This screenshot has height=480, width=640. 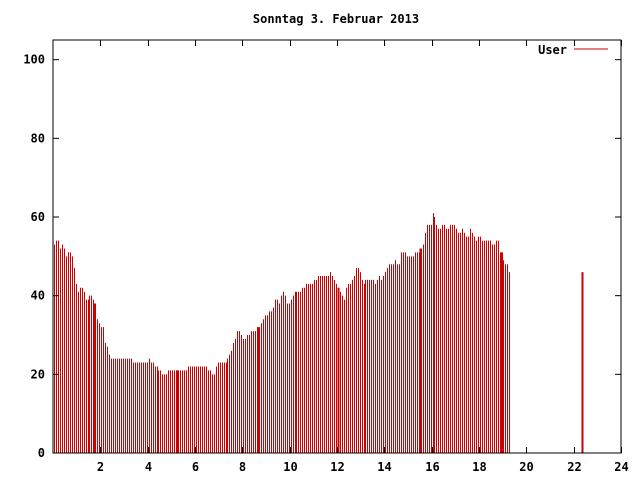 What do you see at coordinates (38, 296) in the screenshot?
I see `y-tick-label: 40` at bounding box center [38, 296].